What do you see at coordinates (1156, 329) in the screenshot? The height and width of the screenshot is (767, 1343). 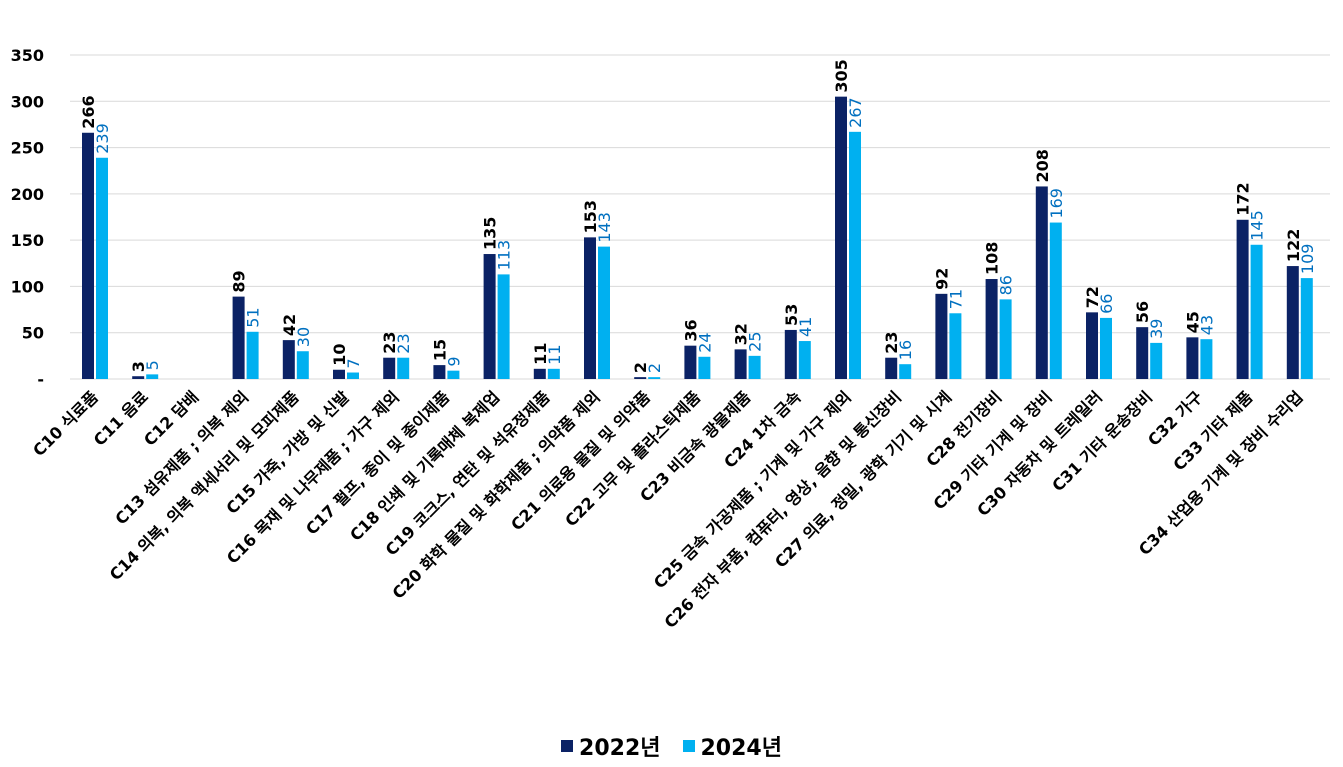 I see `data-label-2024: 39` at bounding box center [1156, 329].